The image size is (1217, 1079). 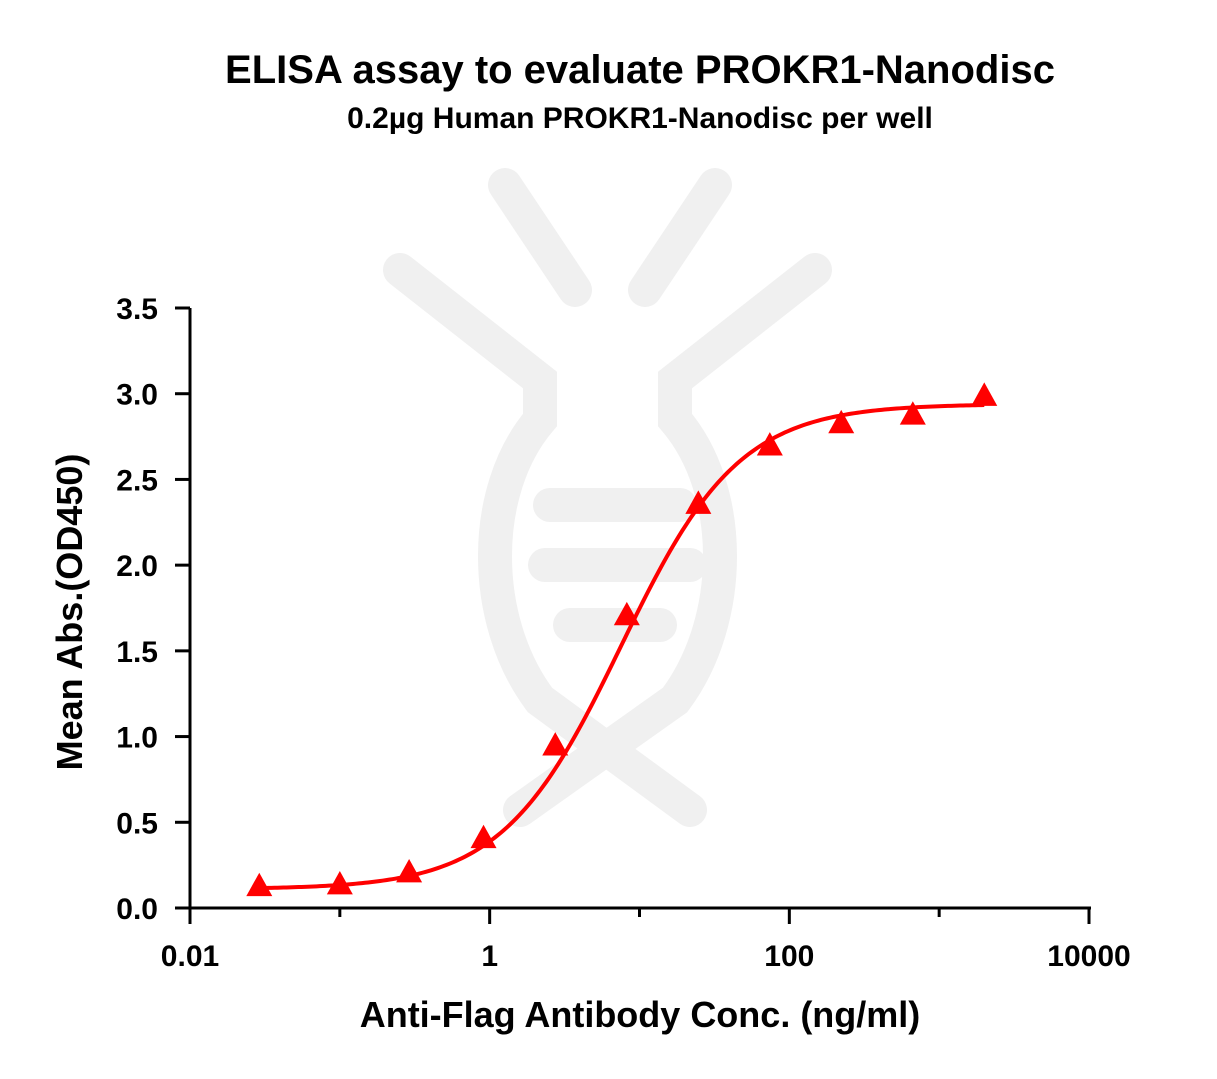 What do you see at coordinates (646, 940) in the screenshot?
I see `x-ticks: 0.01 1 100 10000` at bounding box center [646, 940].